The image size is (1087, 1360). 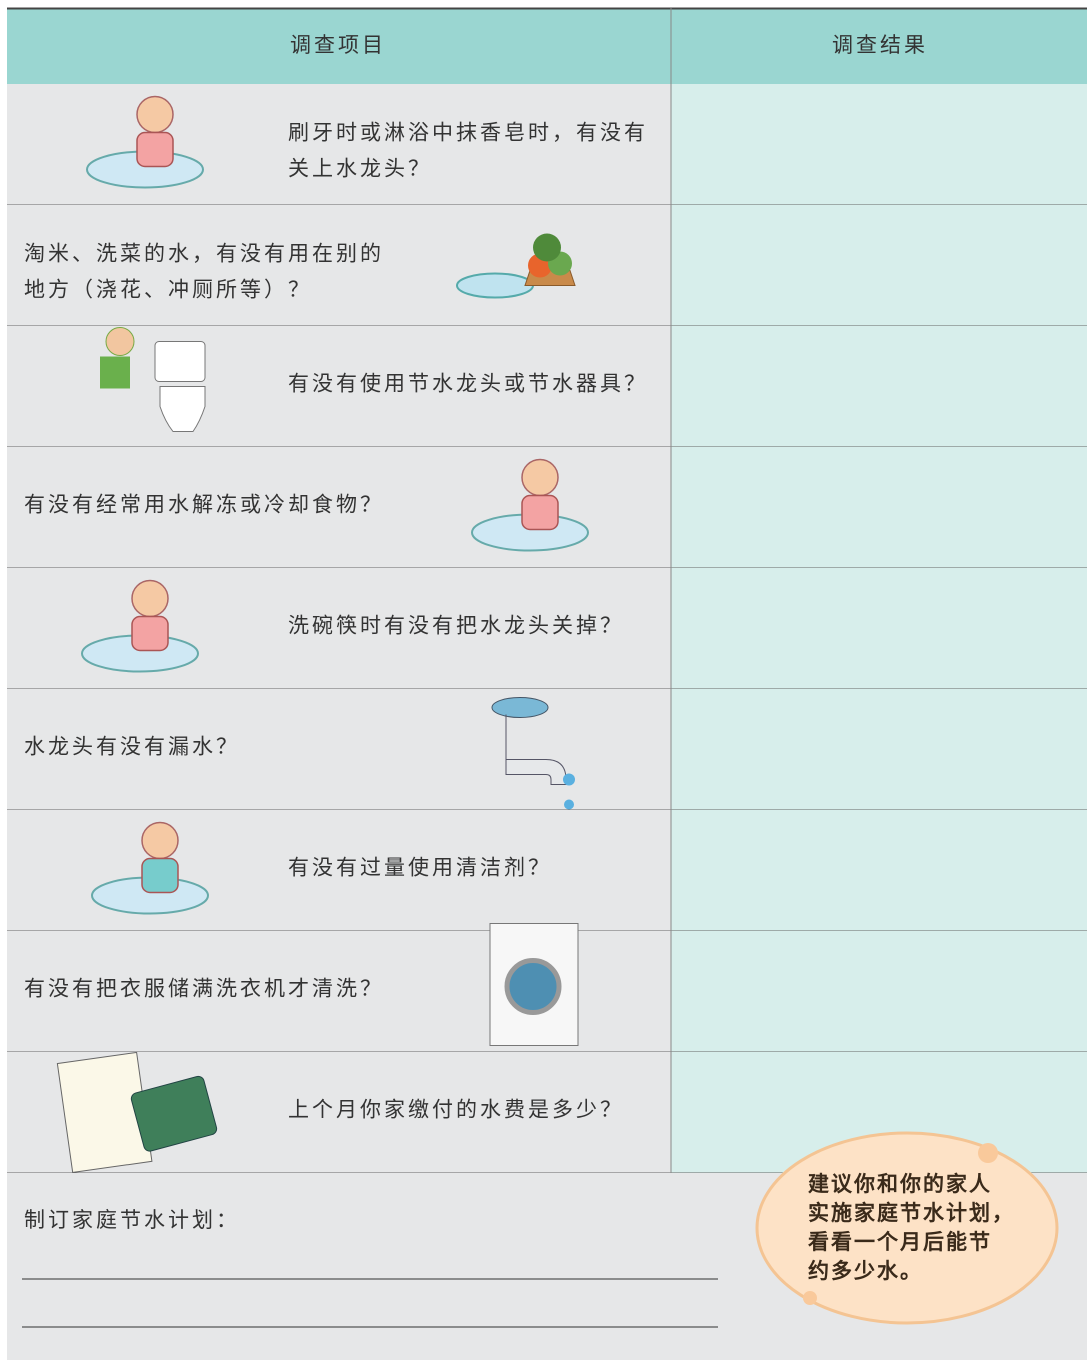 What do you see at coordinates (900, 1184) in the screenshot?
I see `tip-line: 建议你和你的家人` at bounding box center [900, 1184].